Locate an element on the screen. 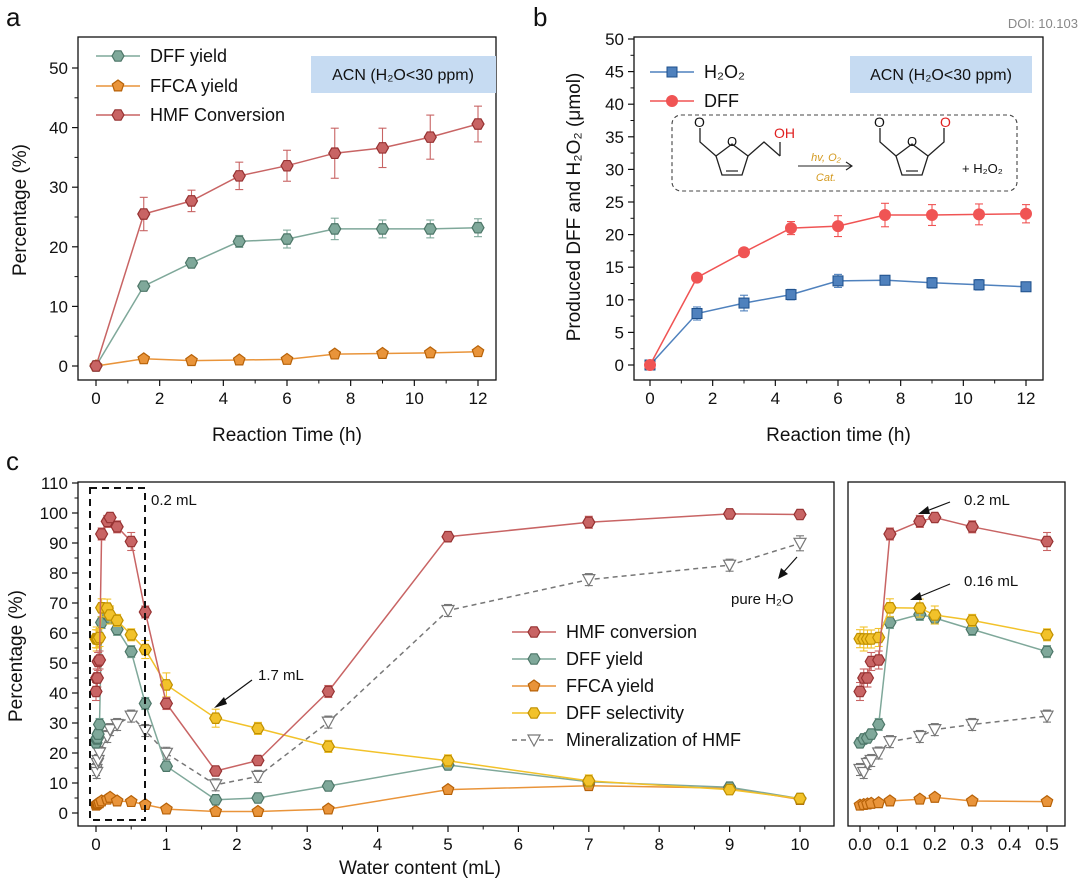 Image resolution: width=1080 pixels, height=886 pixels. reagent-label: hv, O₂ is located at coordinates (826, 158).